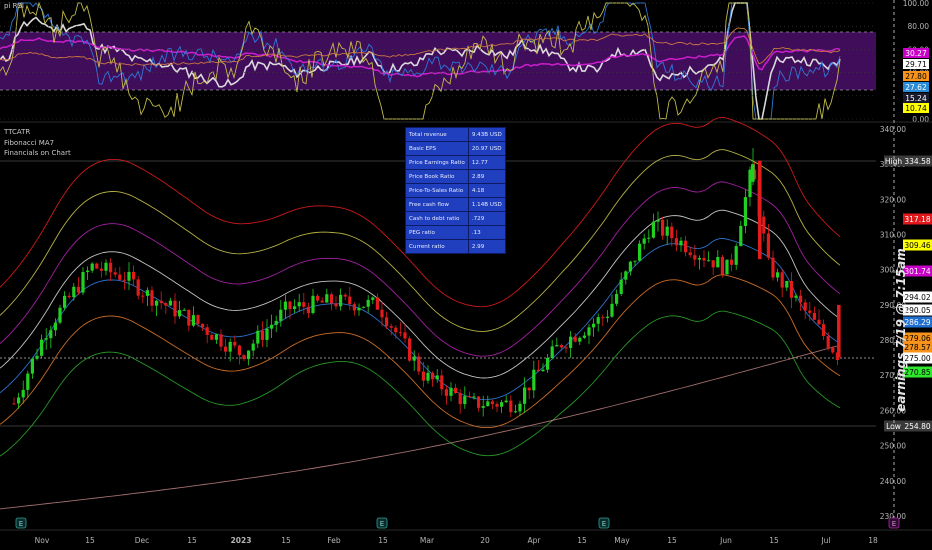  Describe the element at coordinates (486, 232) in the screenshot. I see `financials-value: .13` at that location.